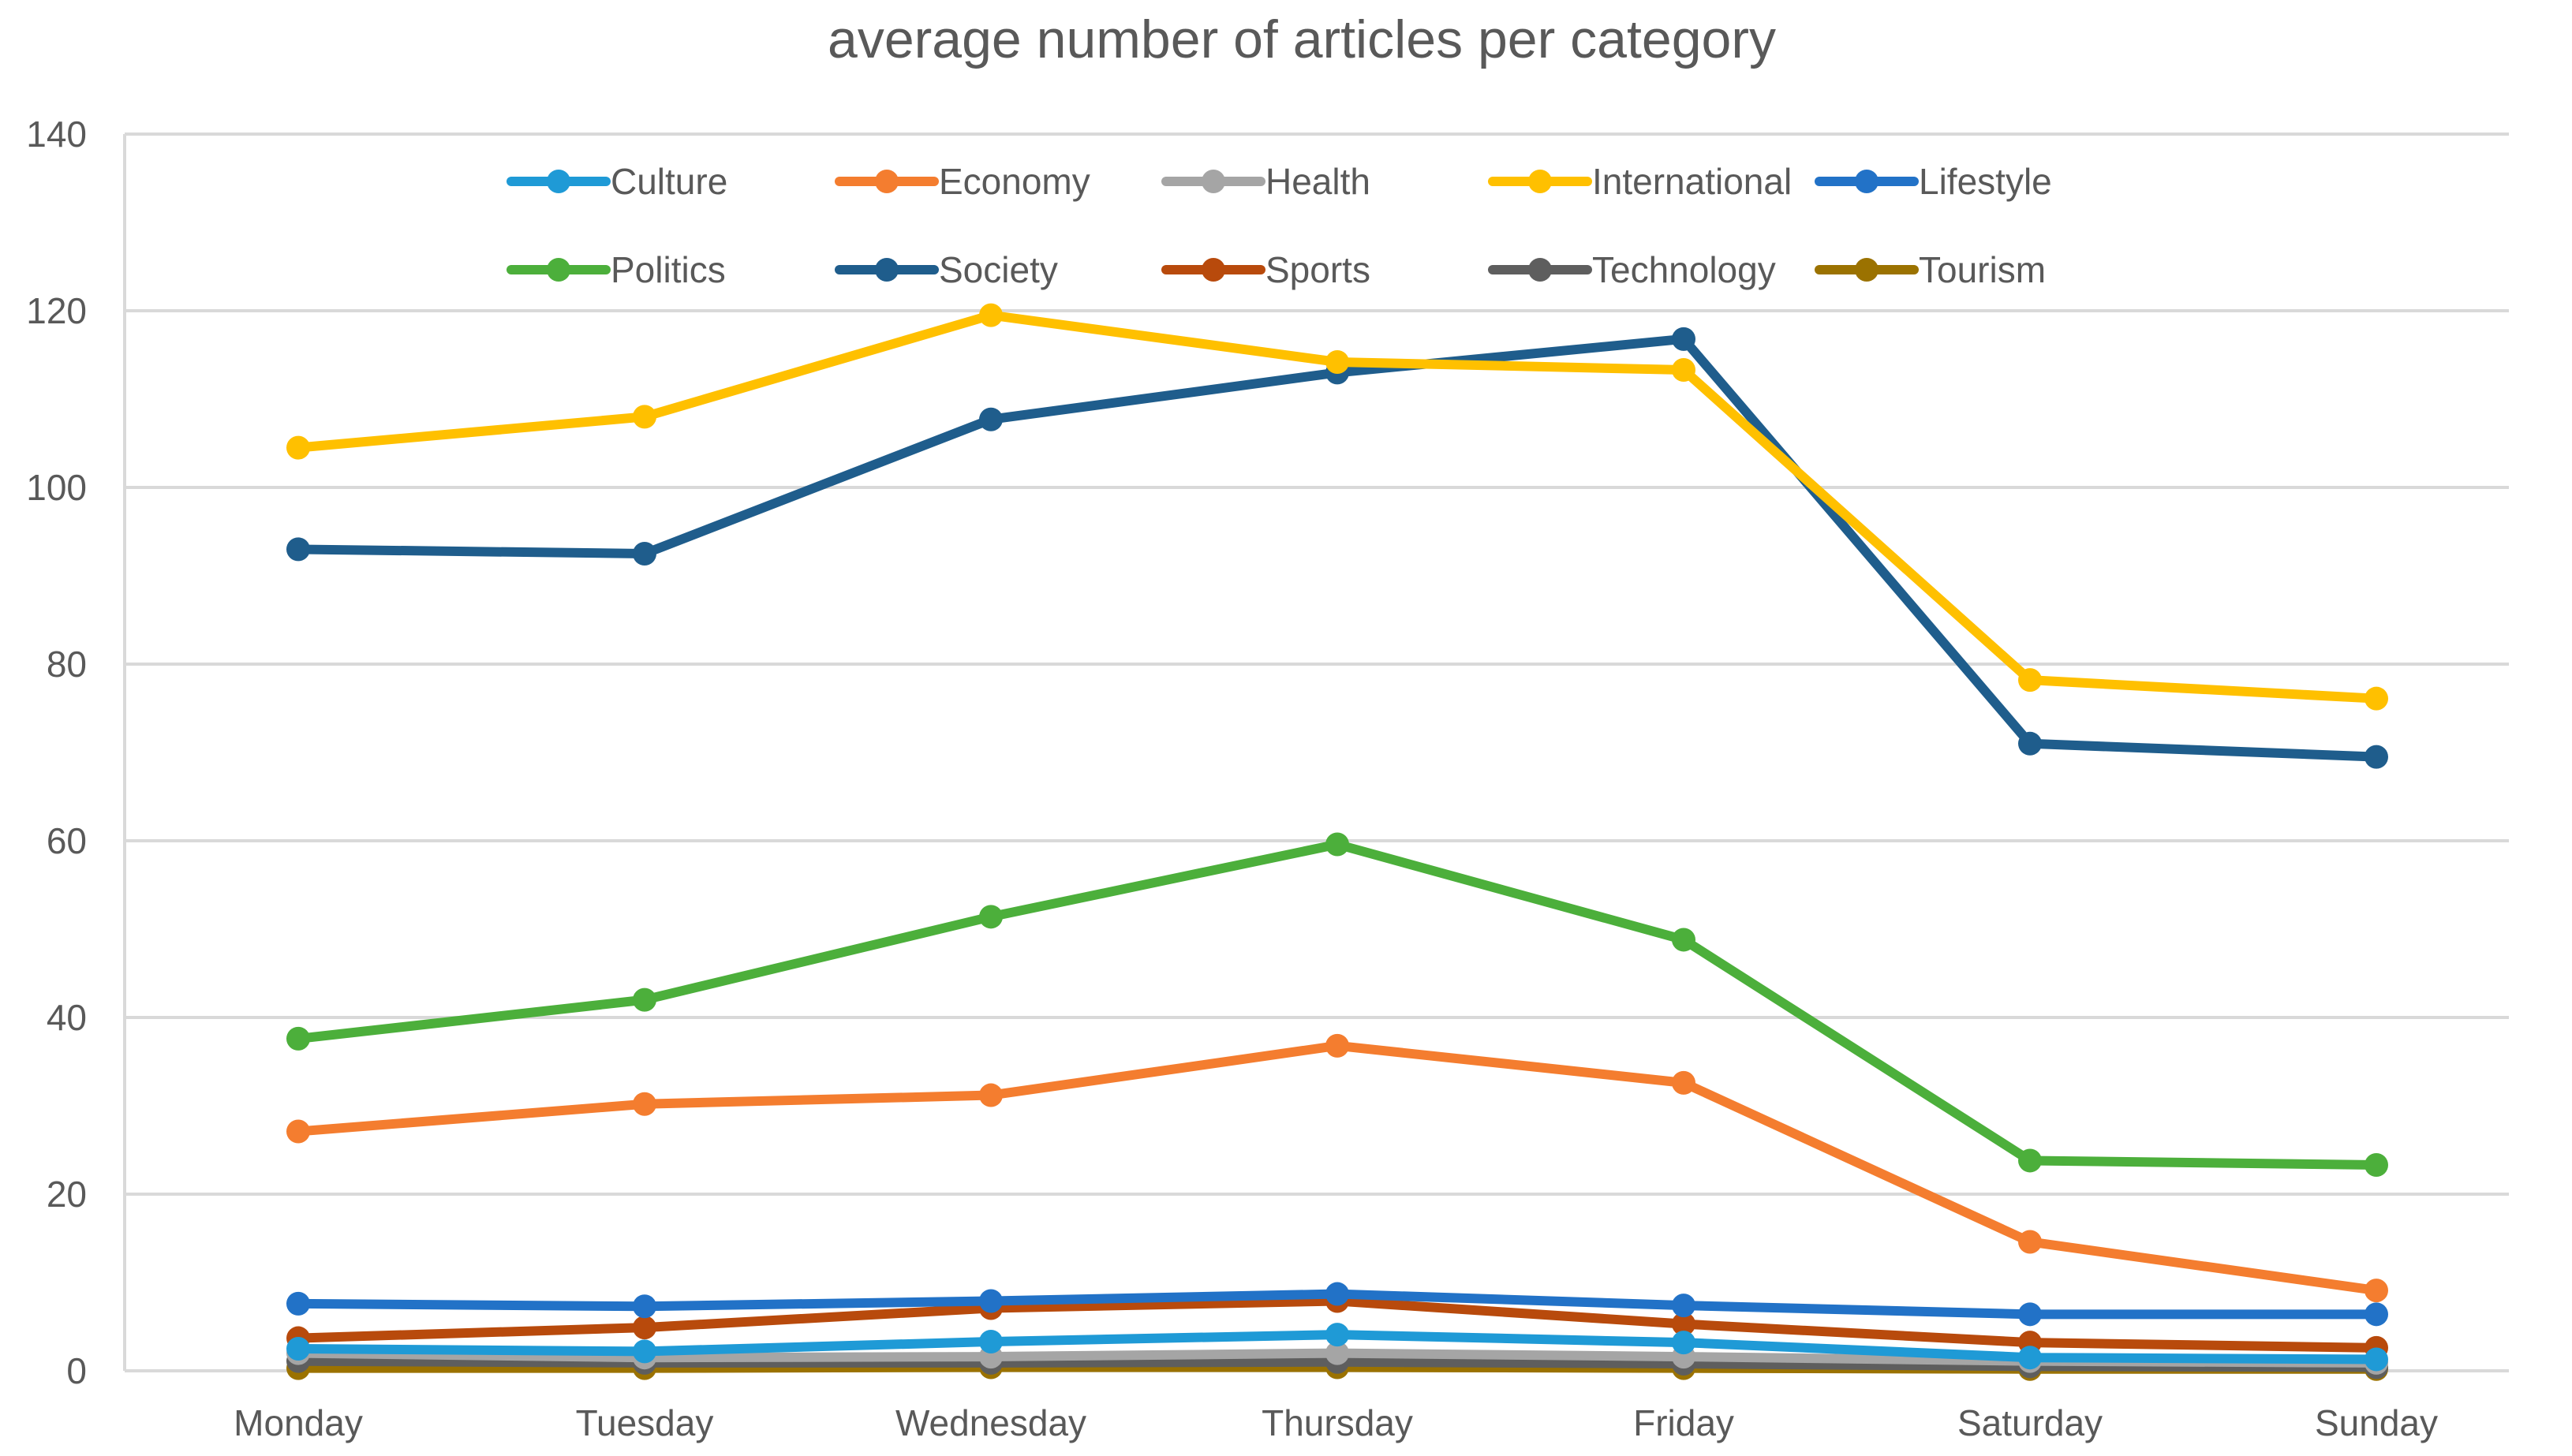 Image resolution: width=2572 pixels, height=1456 pixels. Describe the element at coordinates (298, 1422) in the screenshot. I see `x-tick-label: Monday` at that location.